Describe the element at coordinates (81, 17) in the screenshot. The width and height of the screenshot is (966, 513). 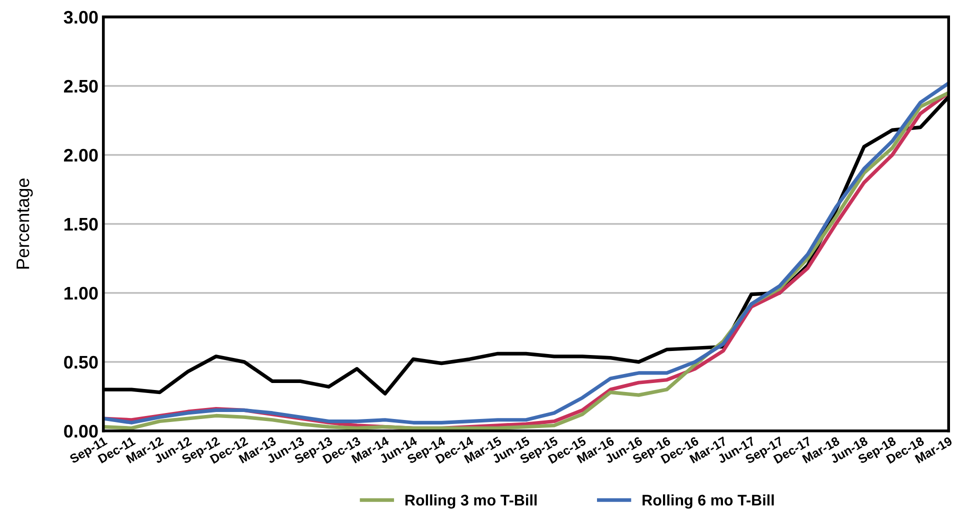
I see `y-tick-label: 3.00` at that location.